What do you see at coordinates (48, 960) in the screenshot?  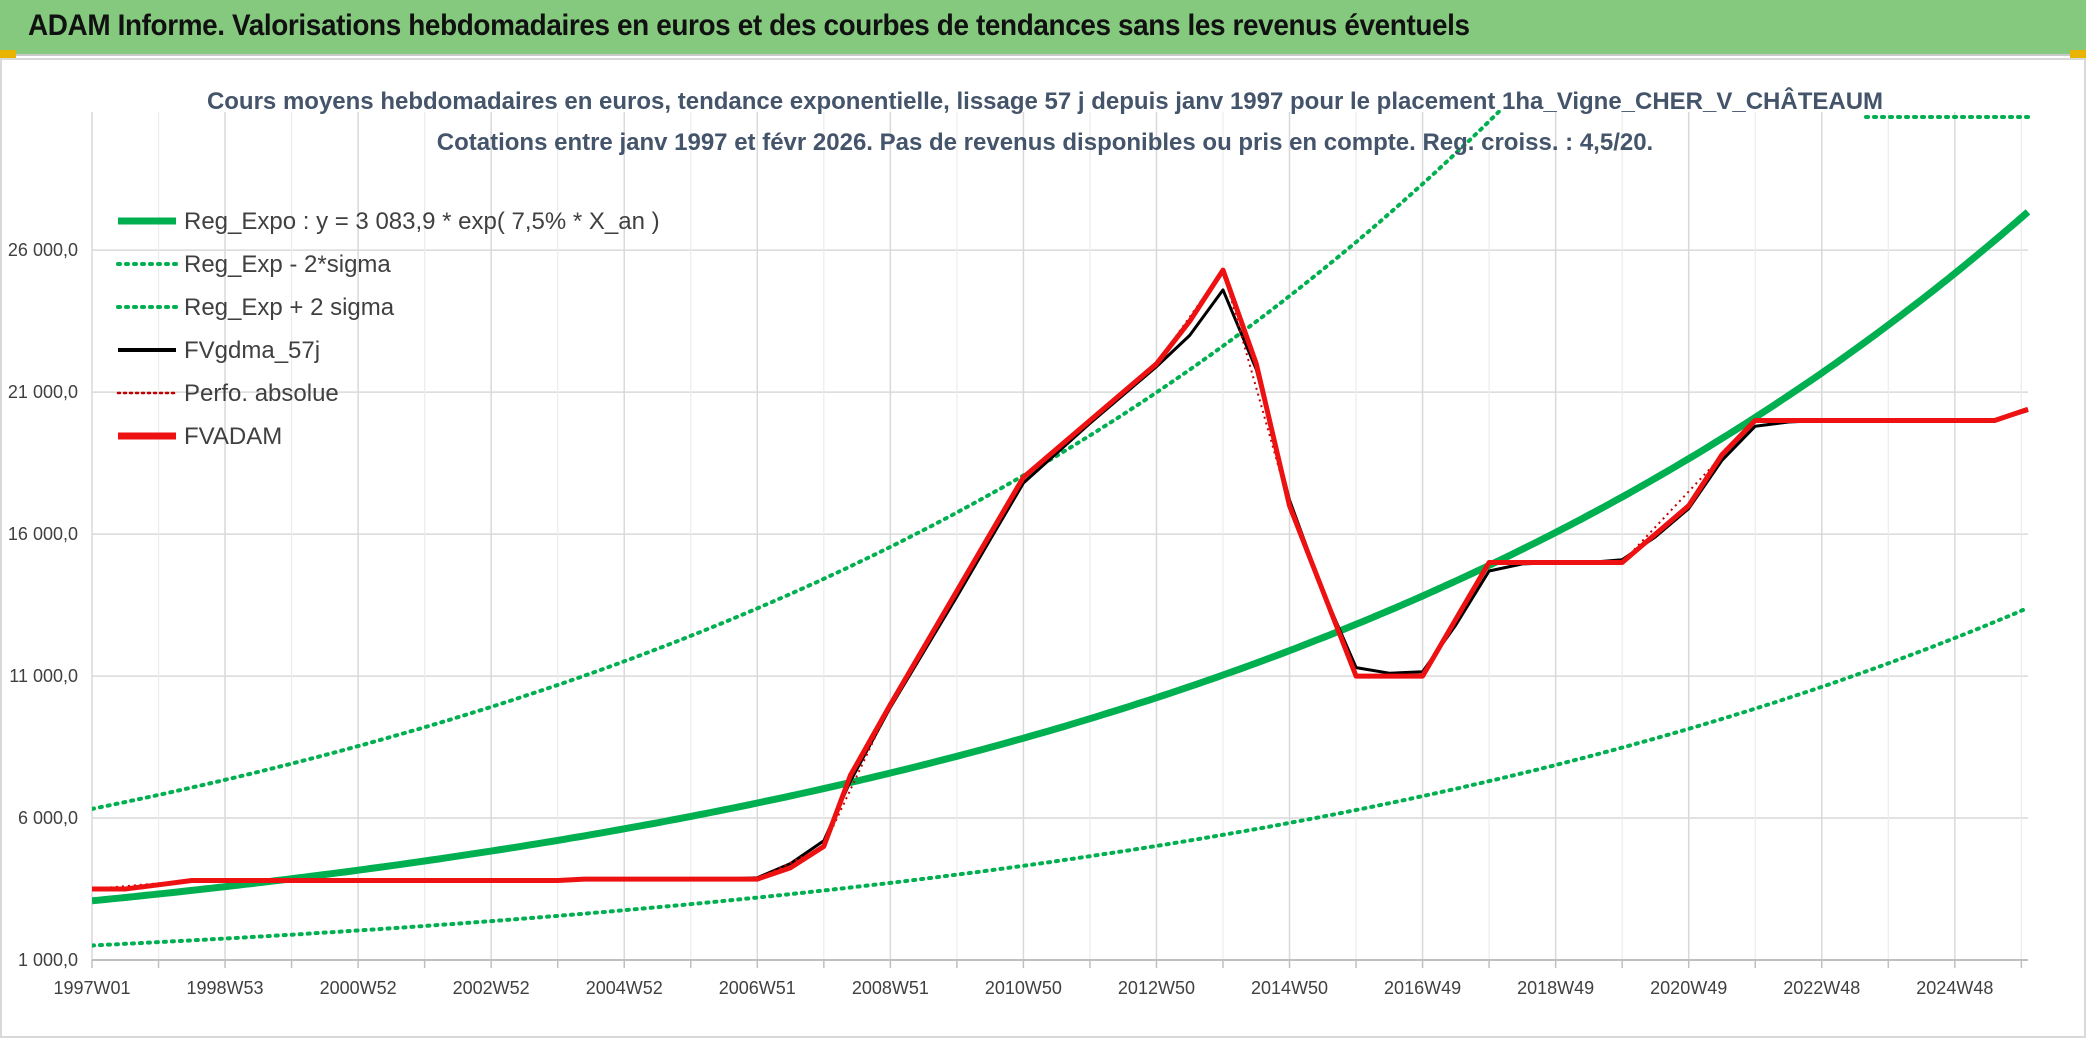 I see `y-tick-label: 1 000,0` at bounding box center [48, 960].